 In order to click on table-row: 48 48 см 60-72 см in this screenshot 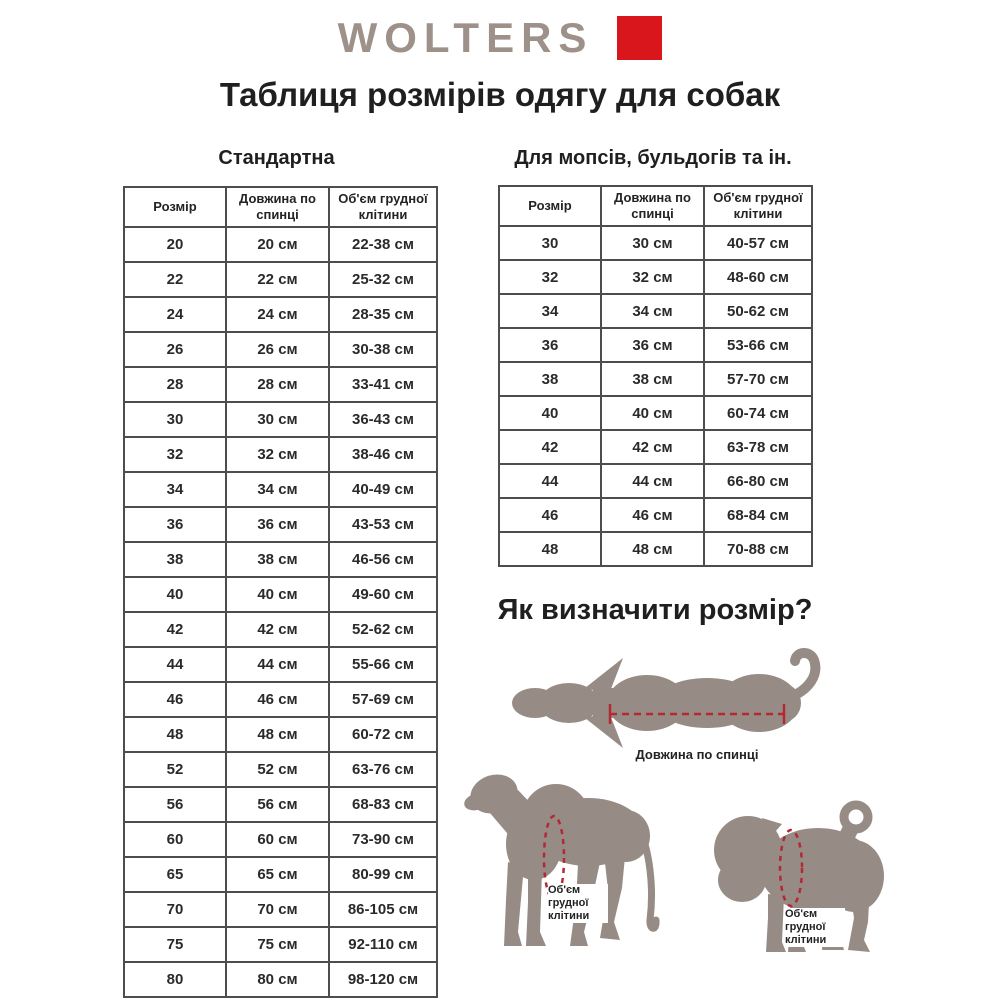, I will do `click(280, 734)`.